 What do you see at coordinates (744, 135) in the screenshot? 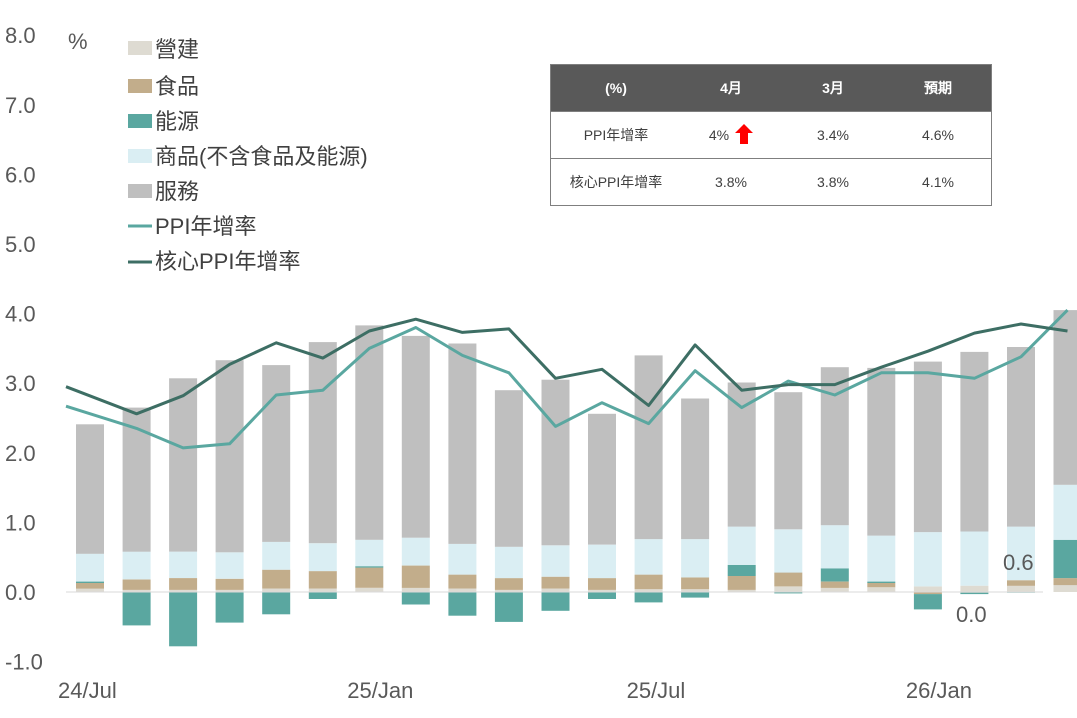
I see `up-arrow-icon` at bounding box center [744, 135].